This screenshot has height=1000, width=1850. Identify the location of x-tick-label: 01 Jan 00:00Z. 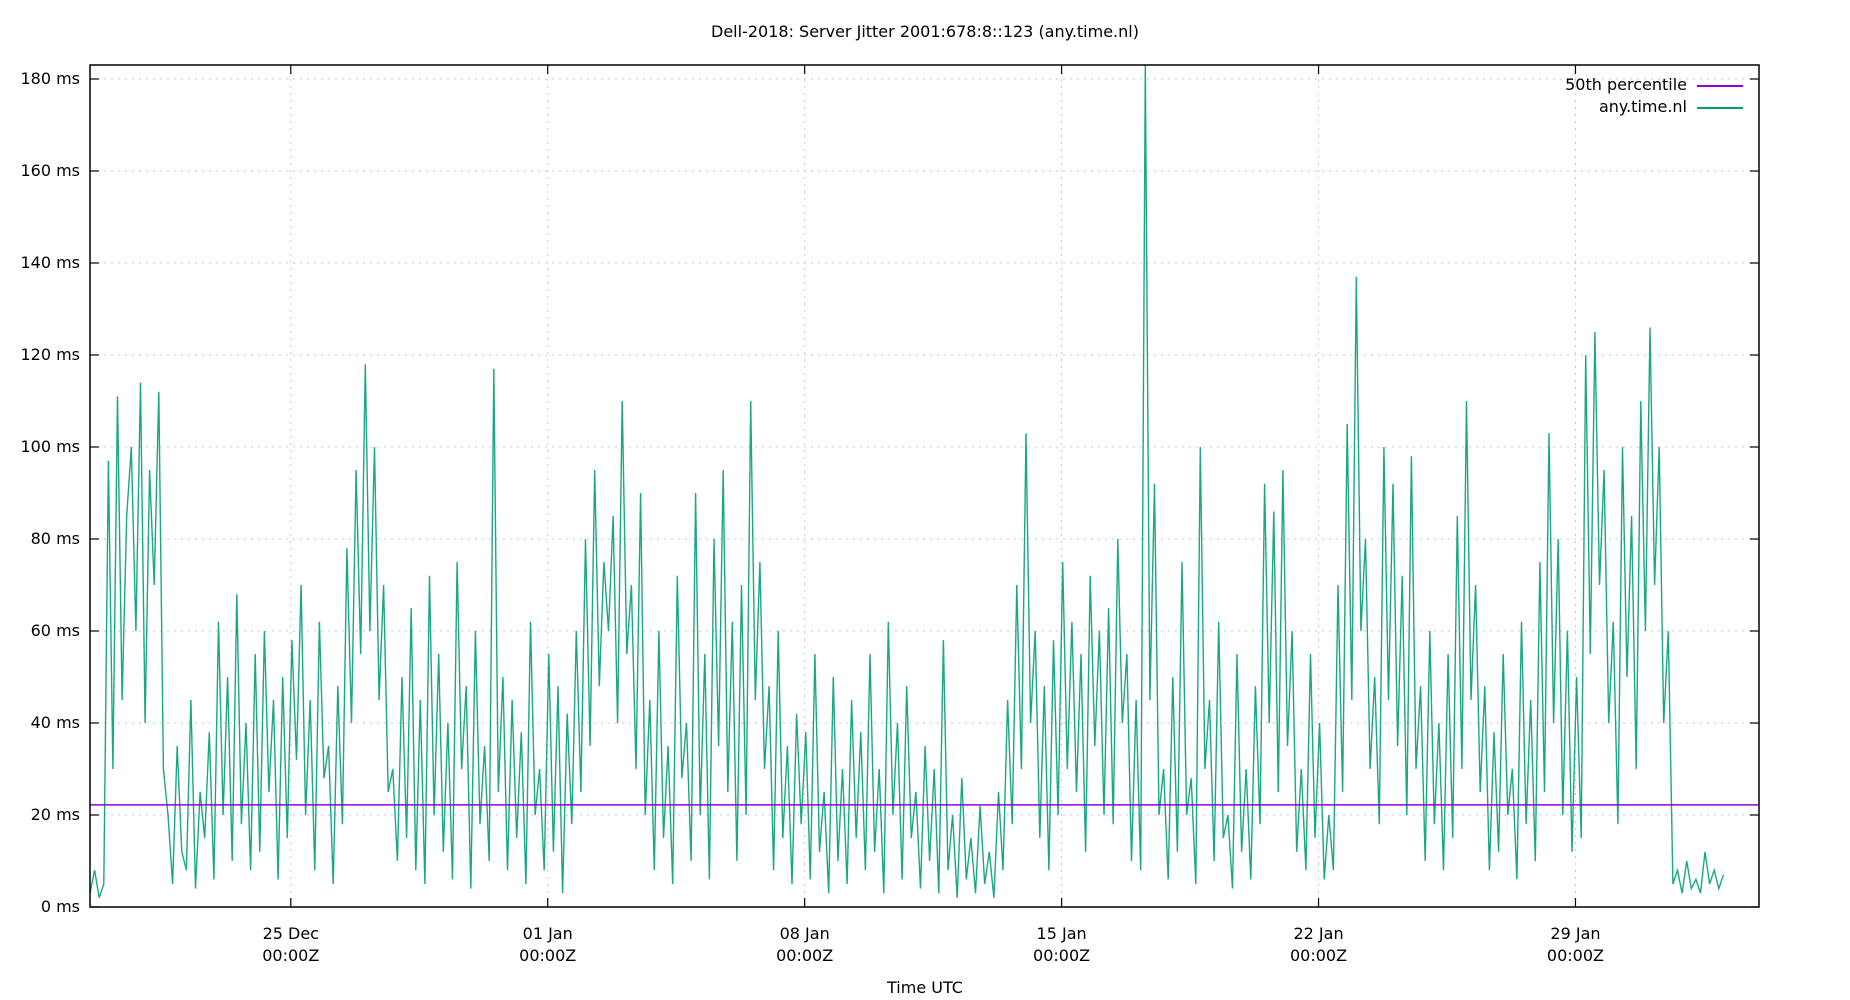
(548, 944).